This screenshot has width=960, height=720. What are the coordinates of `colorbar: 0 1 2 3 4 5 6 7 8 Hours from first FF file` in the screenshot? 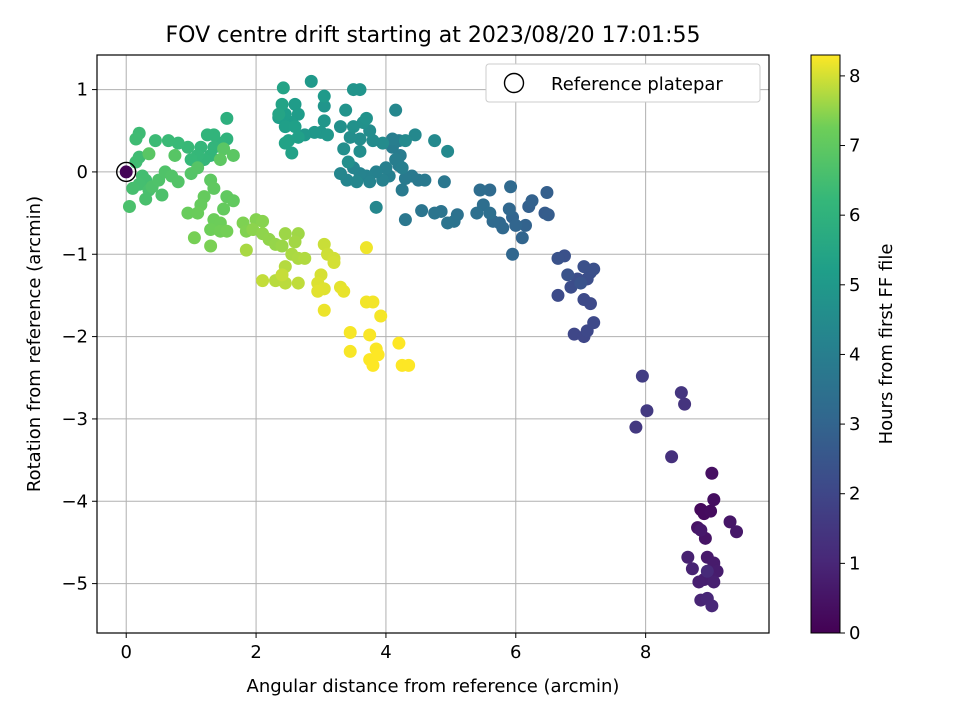 It's located at (853, 349).